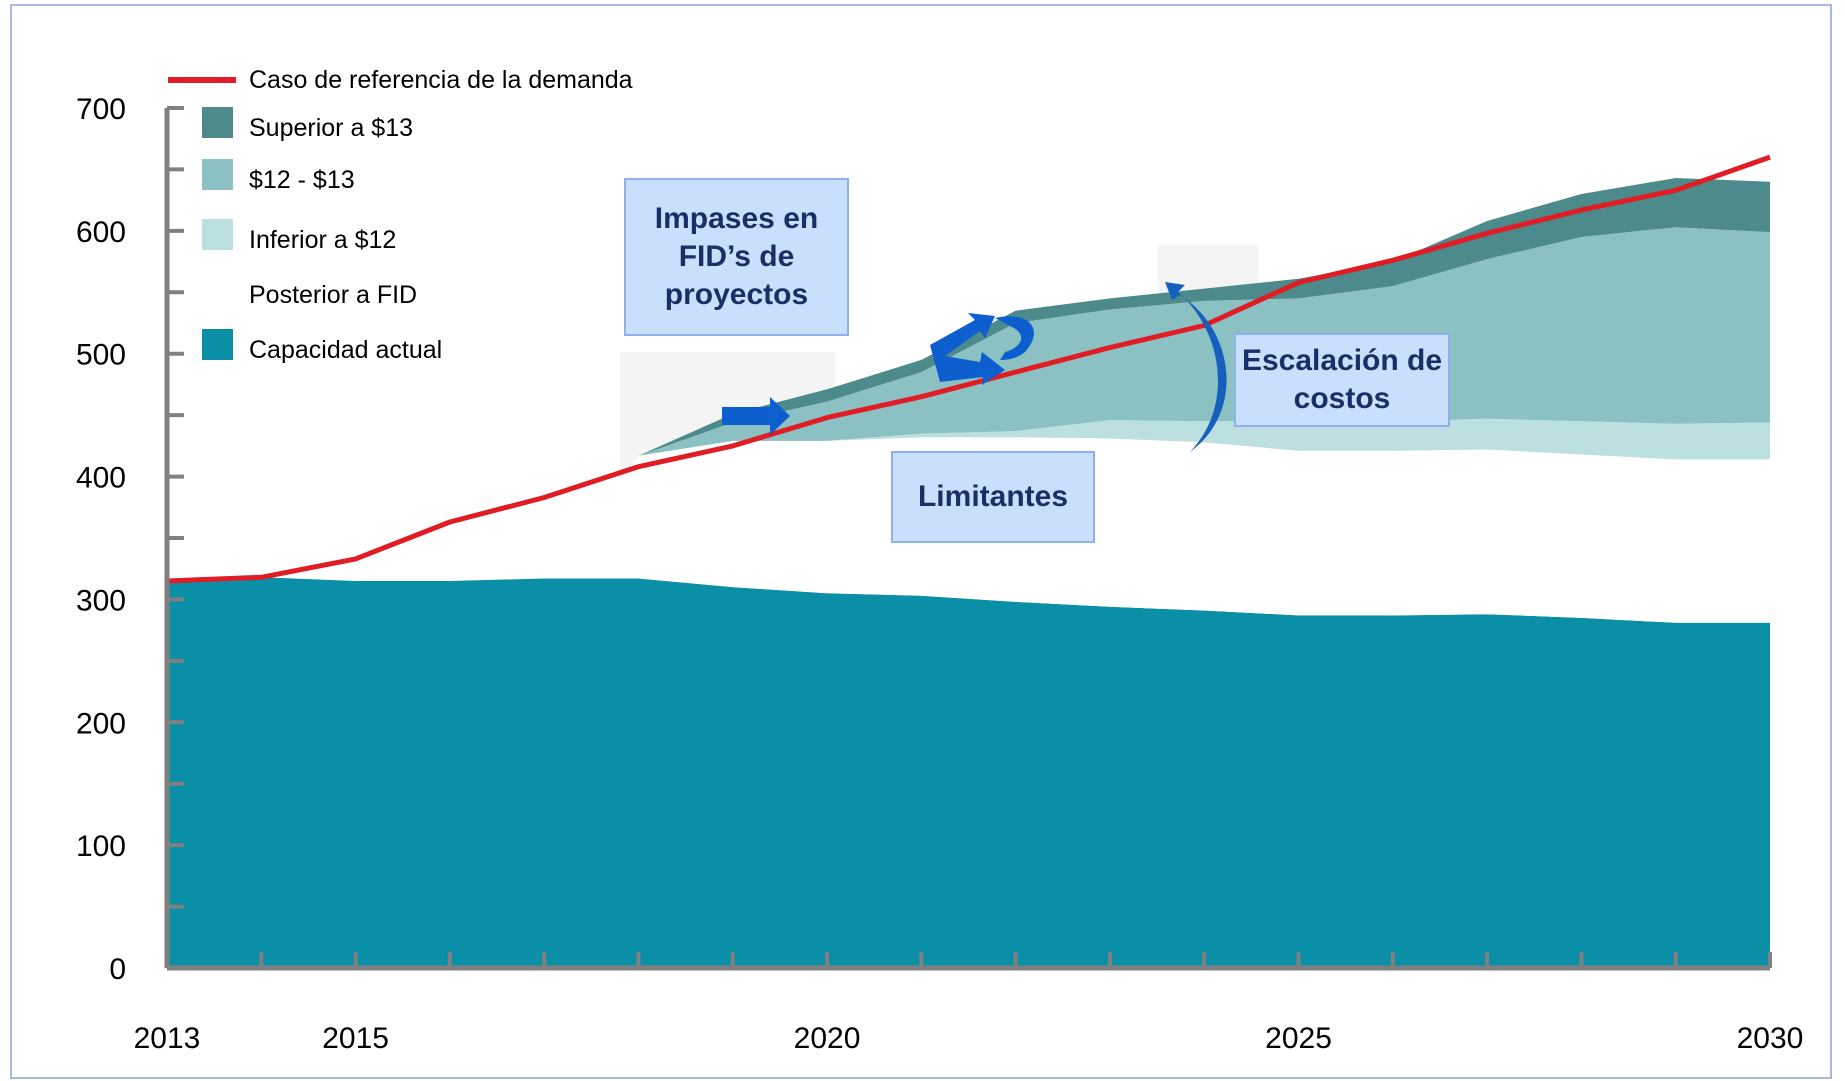 The width and height of the screenshot is (1845, 1081). I want to click on annotation-impases-text: Impases en FID’s de proyectos, so click(736, 256).